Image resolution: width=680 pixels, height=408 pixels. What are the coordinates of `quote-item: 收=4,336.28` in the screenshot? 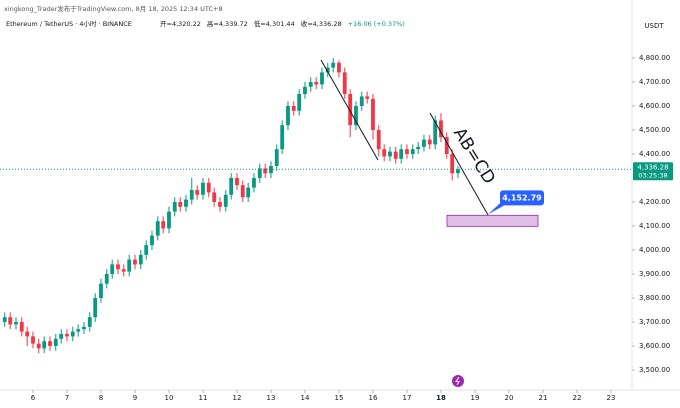 It's located at (321, 23).